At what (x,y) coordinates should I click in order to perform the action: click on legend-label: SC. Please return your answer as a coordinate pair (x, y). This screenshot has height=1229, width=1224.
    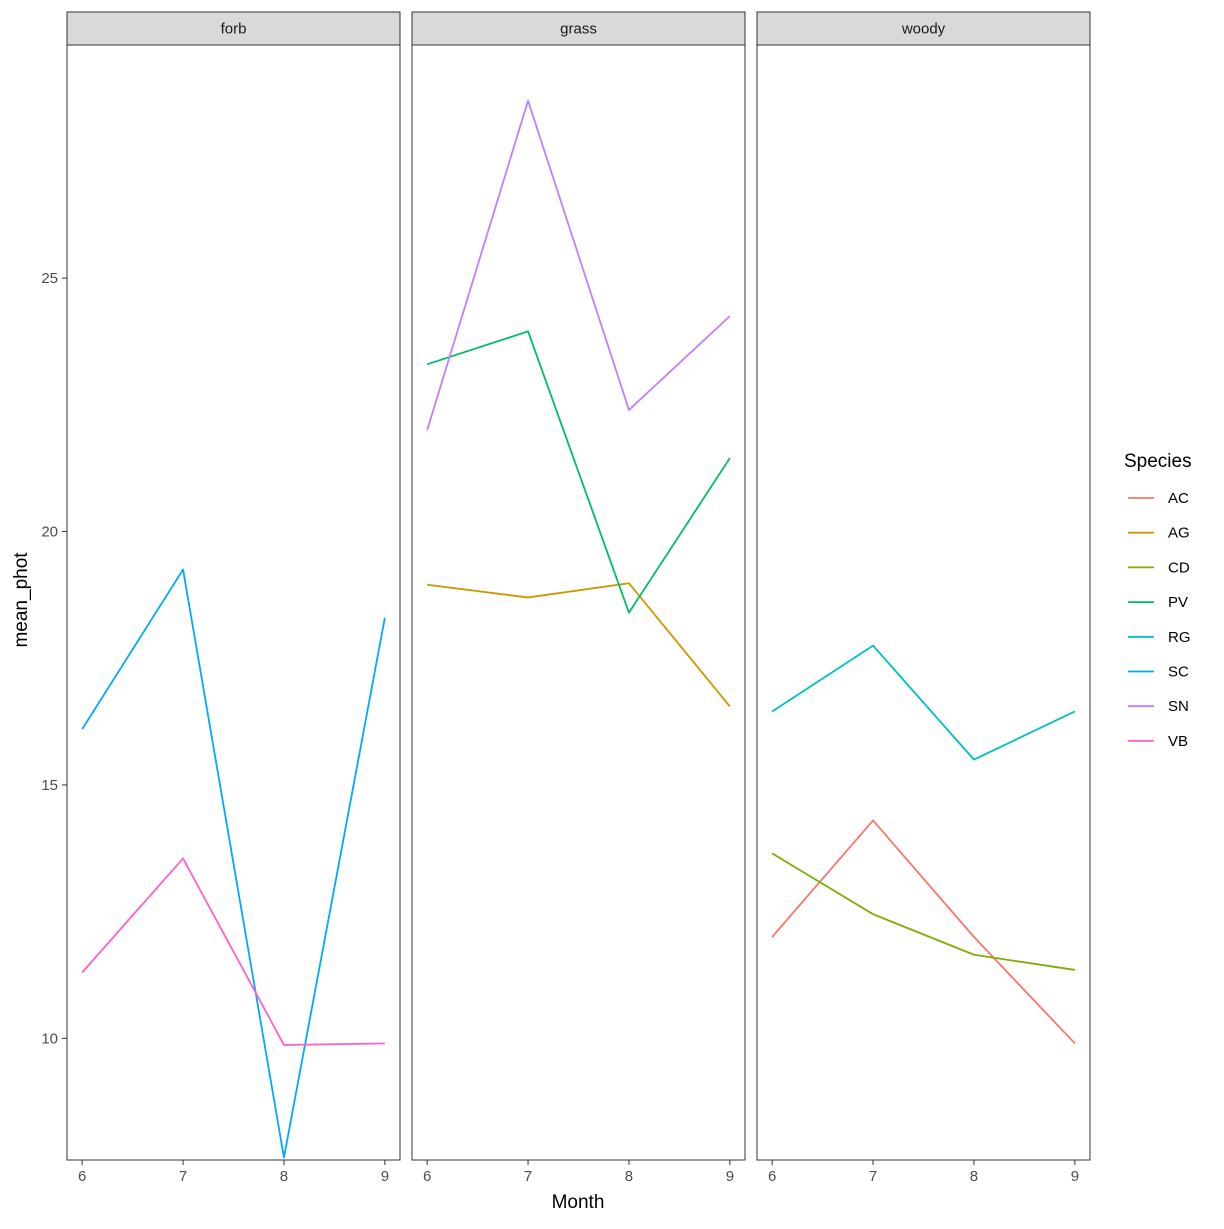
    Looking at the image, I should click on (1178, 672).